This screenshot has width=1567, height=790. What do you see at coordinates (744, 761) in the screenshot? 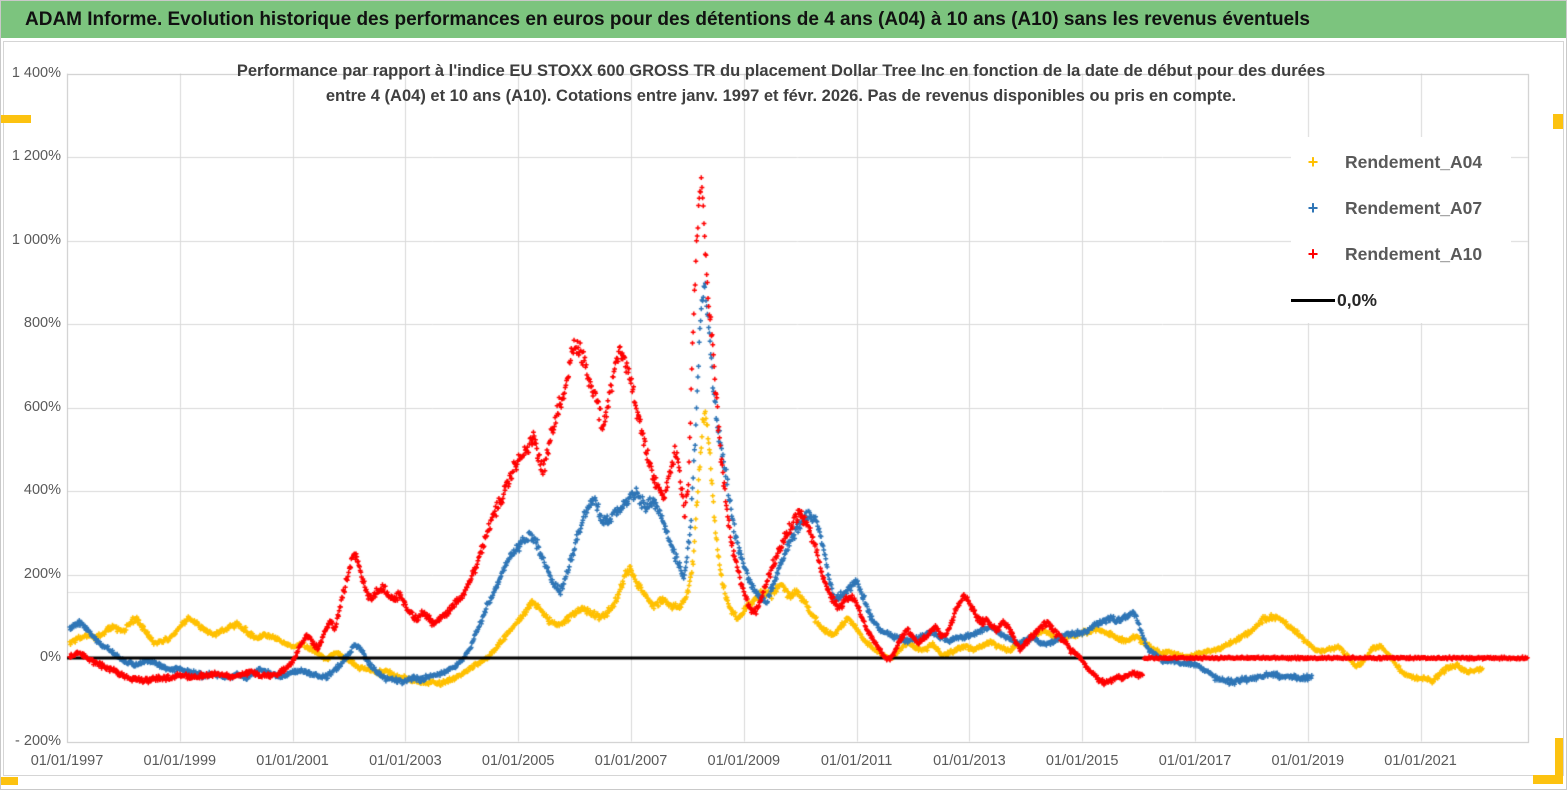
I see `x-axis-tick-label: 01/01/2009` at bounding box center [744, 761].